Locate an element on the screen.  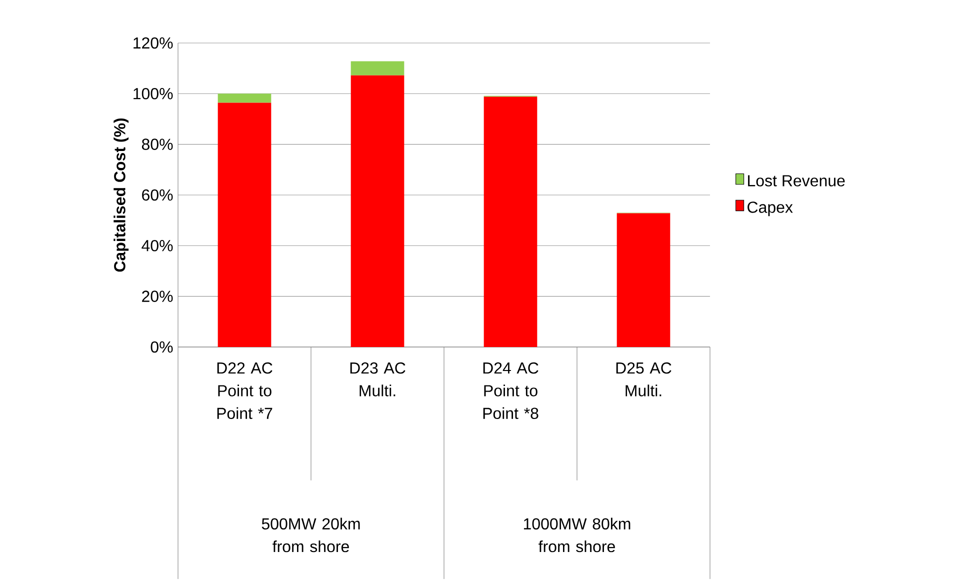
legend-label: Lost Revenue is located at coordinates (796, 180).